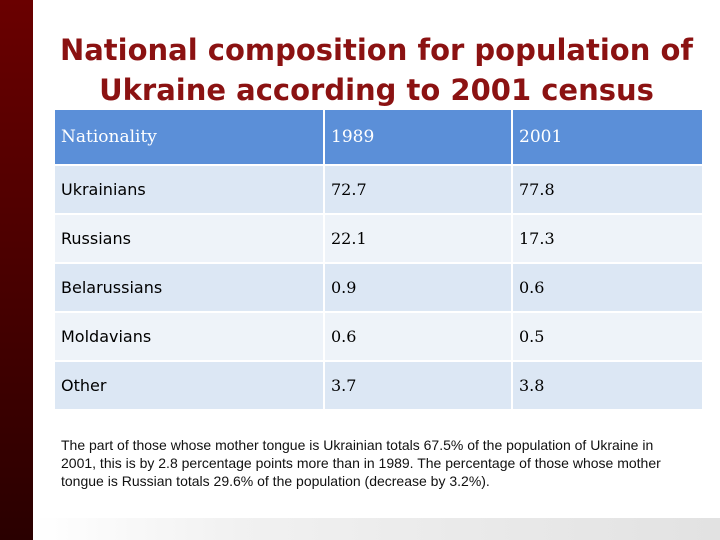 The width and height of the screenshot is (720, 540). What do you see at coordinates (190, 386) in the screenshot?
I see `cell-nationality: Other` at bounding box center [190, 386].